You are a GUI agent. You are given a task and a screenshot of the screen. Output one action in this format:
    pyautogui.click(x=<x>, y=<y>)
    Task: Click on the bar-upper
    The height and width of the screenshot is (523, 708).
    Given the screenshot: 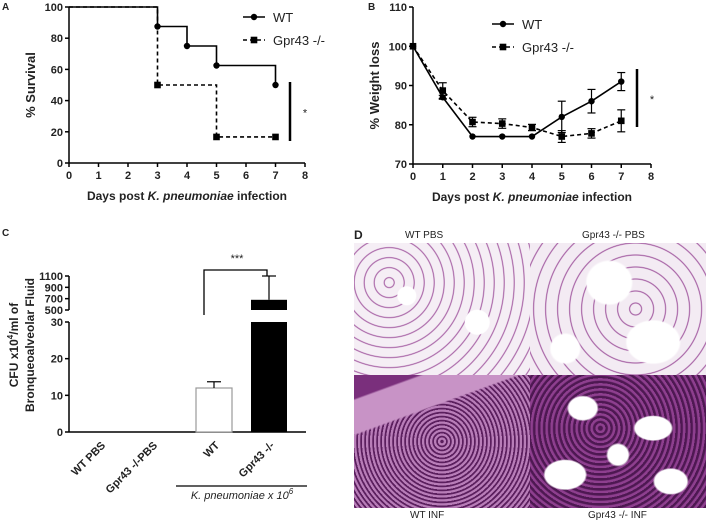 What is the action you would take?
    pyautogui.click(x=269, y=304)
    